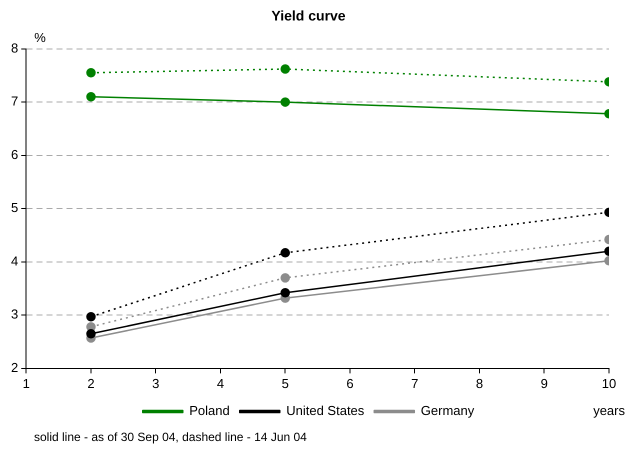 The height and width of the screenshot is (450, 629). What do you see at coordinates (209, 410) in the screenshot?
I see `legend-label: Poland` at bounding box center [209, 410].